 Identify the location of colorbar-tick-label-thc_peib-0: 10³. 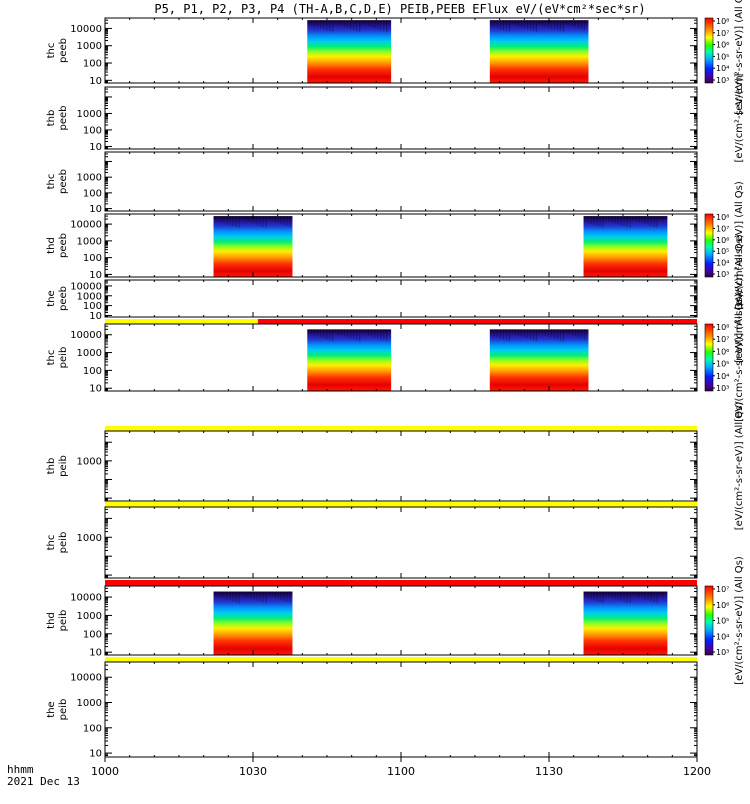
(722, 388).